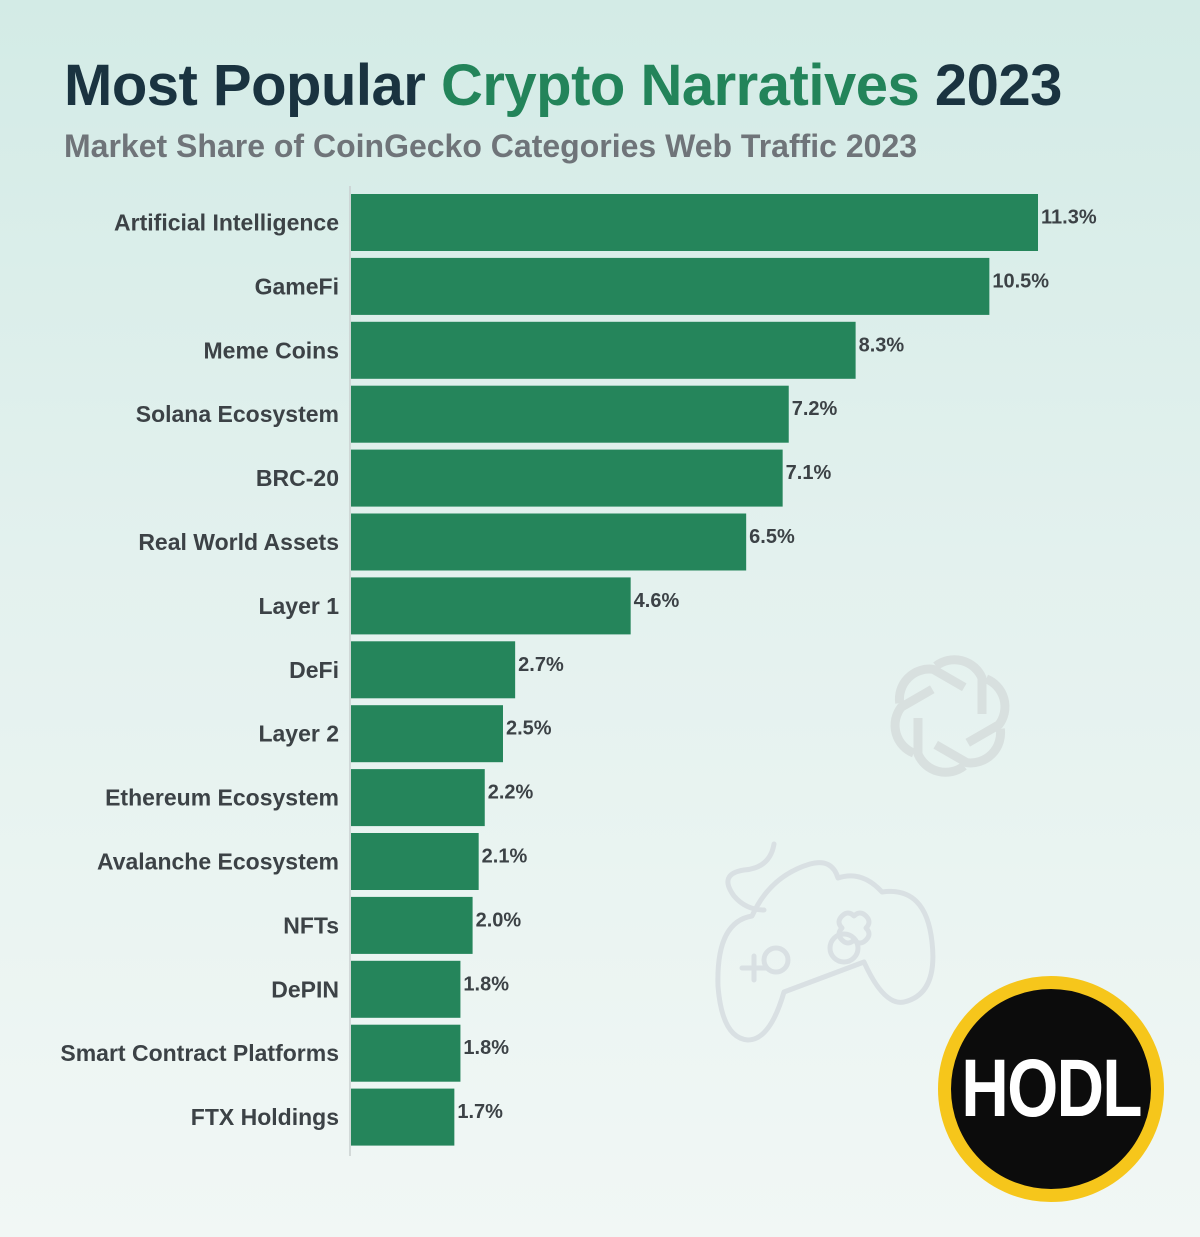  What do you see at coordinates (265, 1117) in the screenshot?
I see `category-label: FTX Holdings` at bounding box center [265, 1117].